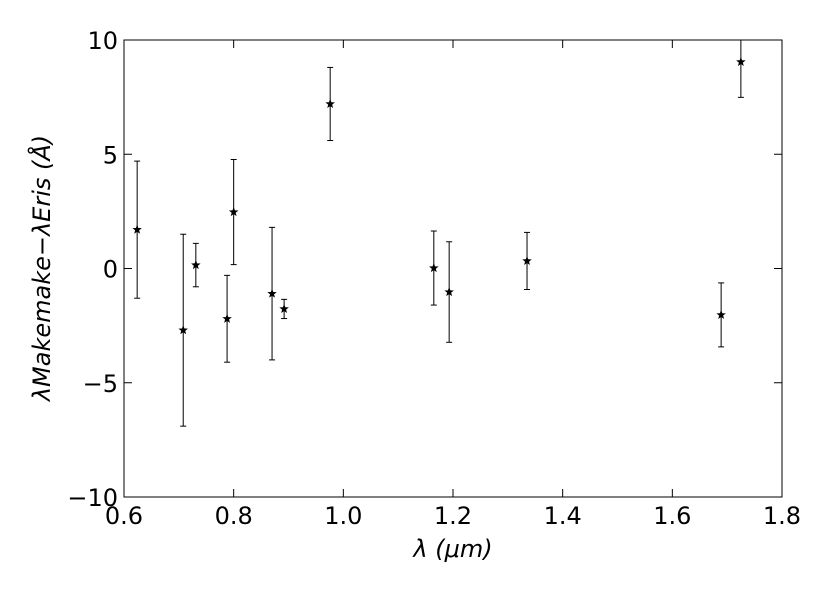  I want to click on x-tick-label: 1.0, so click(343, 516).